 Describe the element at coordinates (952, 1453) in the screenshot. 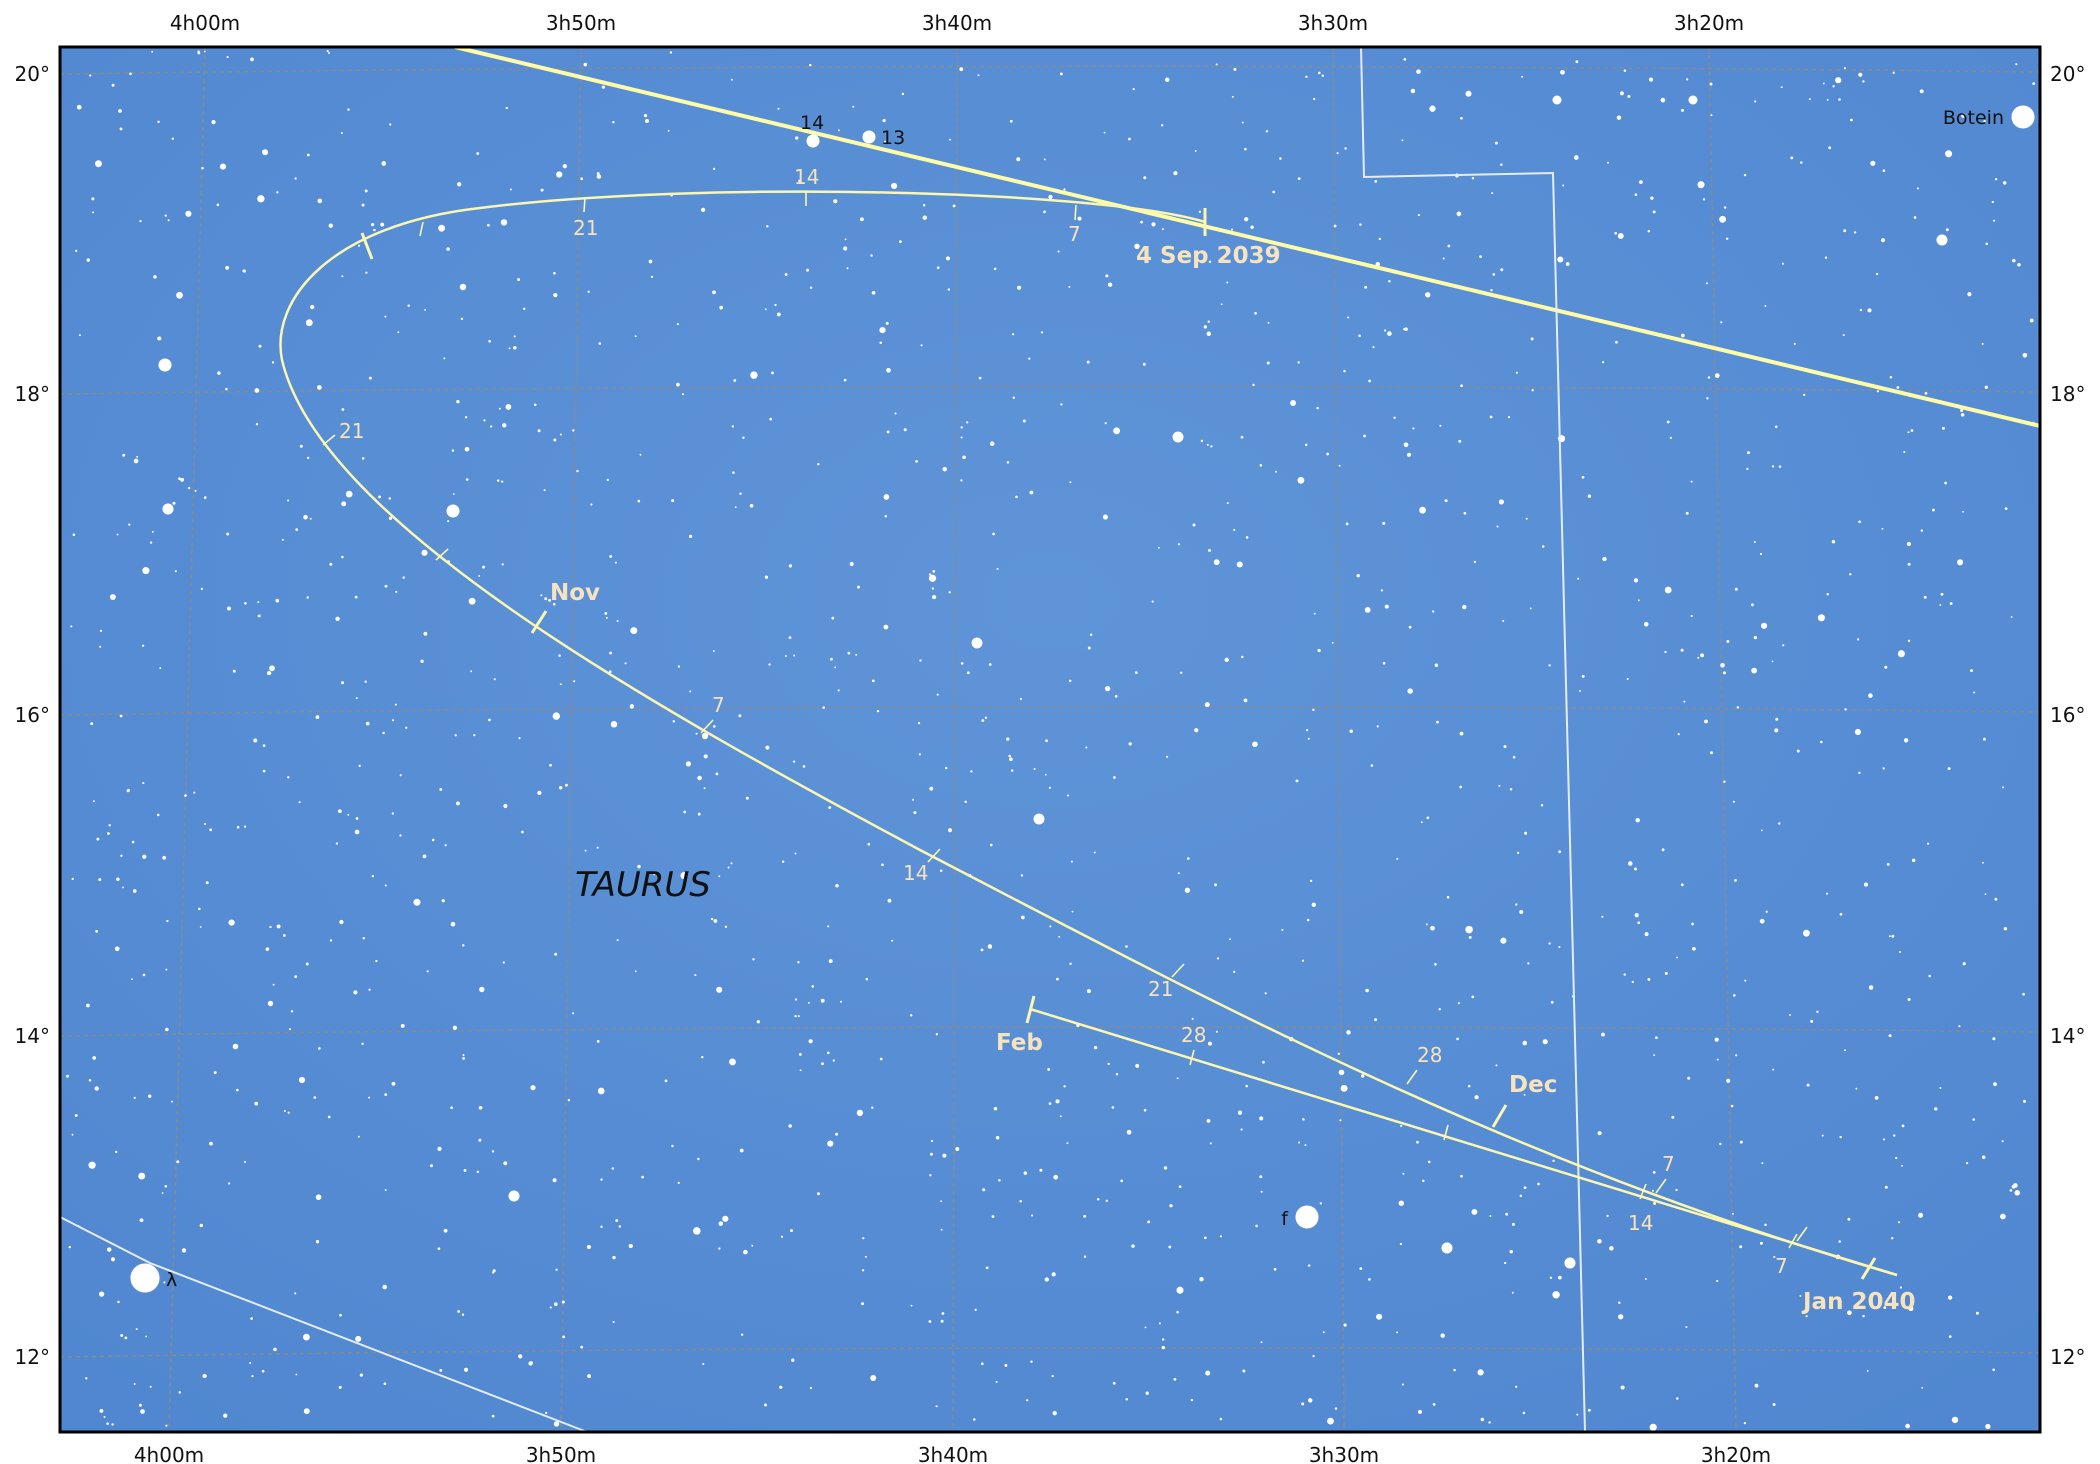

I see `ra-labels-bottom: 4h00m 3h50m 3h40m 3h30m 3h20m` at that location.